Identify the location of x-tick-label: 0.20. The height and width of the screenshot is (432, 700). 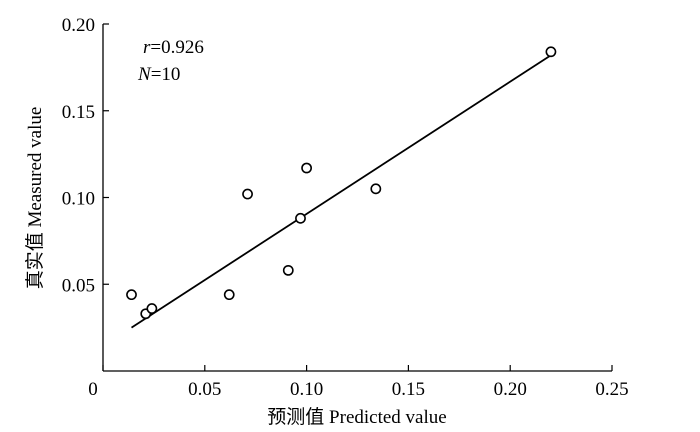
(510, 389).